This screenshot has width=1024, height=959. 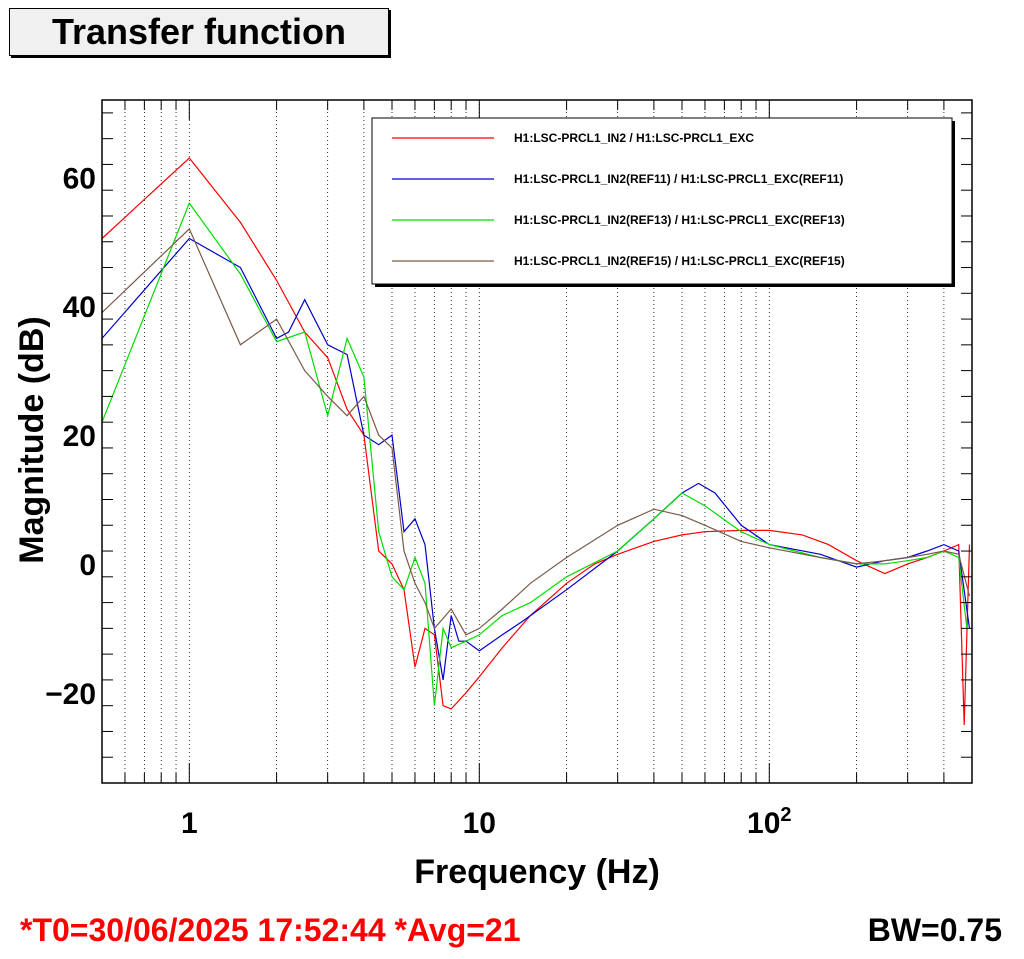 I want to click on y-tick-label: 20, so click(x=79, y=436).